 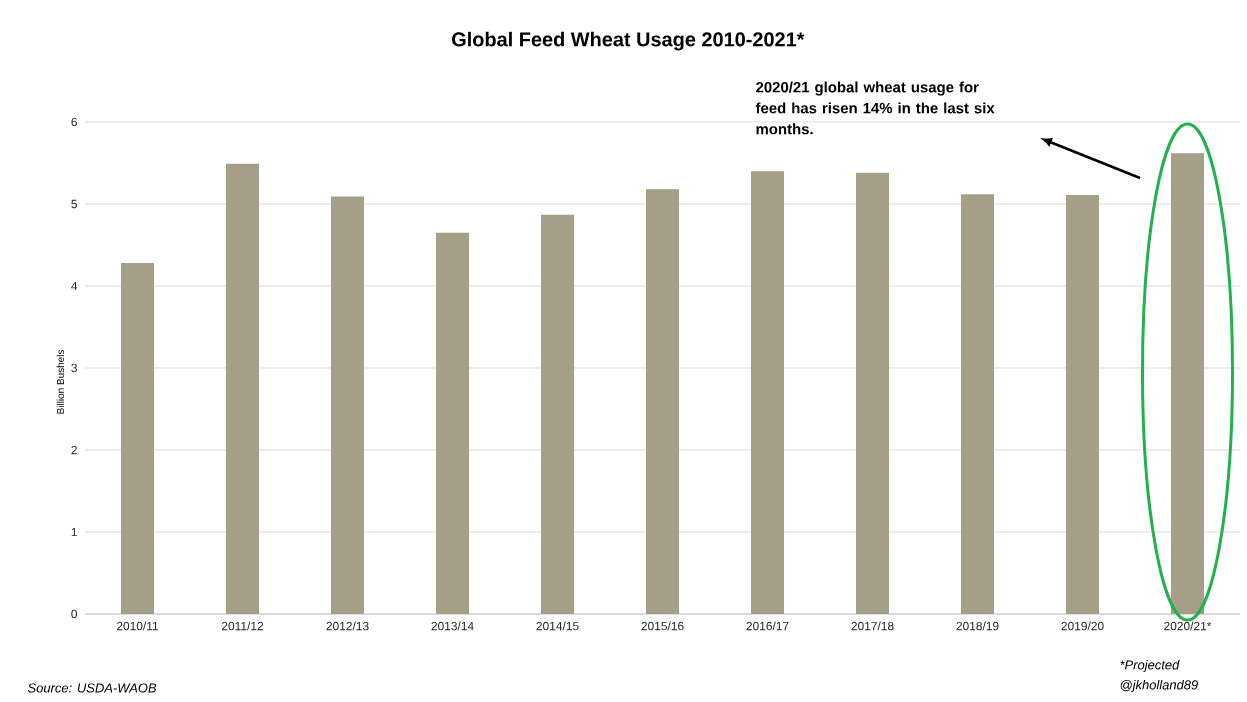 I want to click on y-tick-label: 5, so click(x=74, y=204).